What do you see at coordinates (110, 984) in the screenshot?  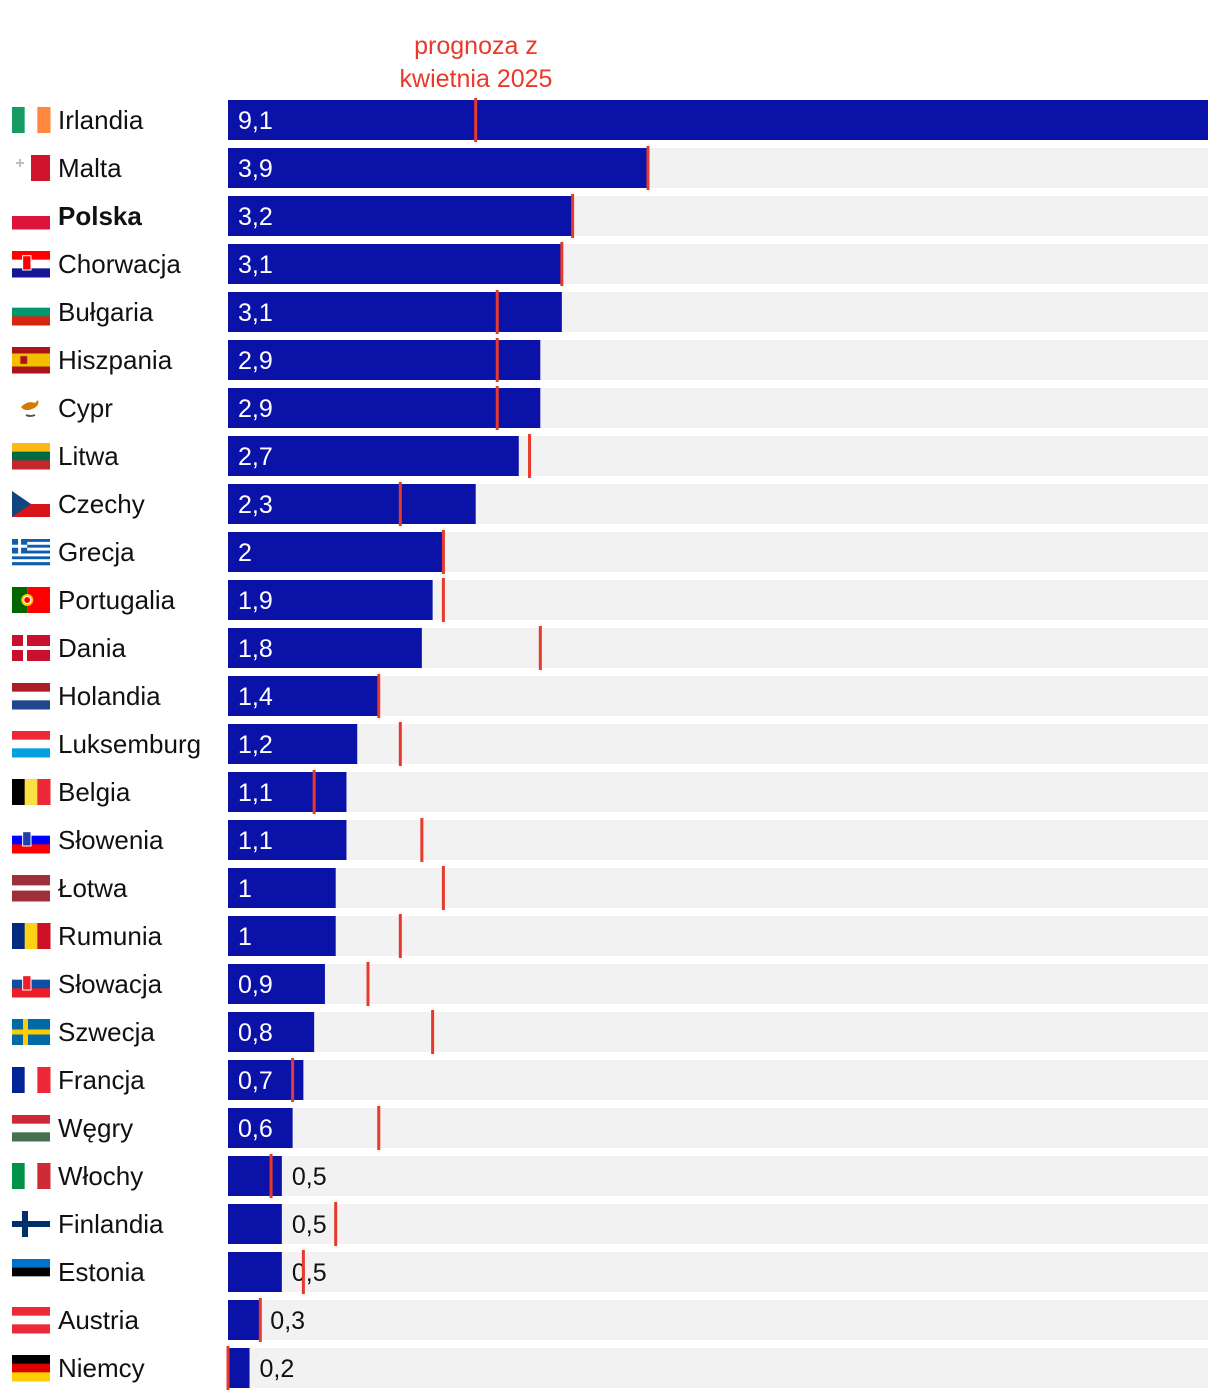 I see `country-label-slovakia: Słowacja` at bounding box center [110, 984].